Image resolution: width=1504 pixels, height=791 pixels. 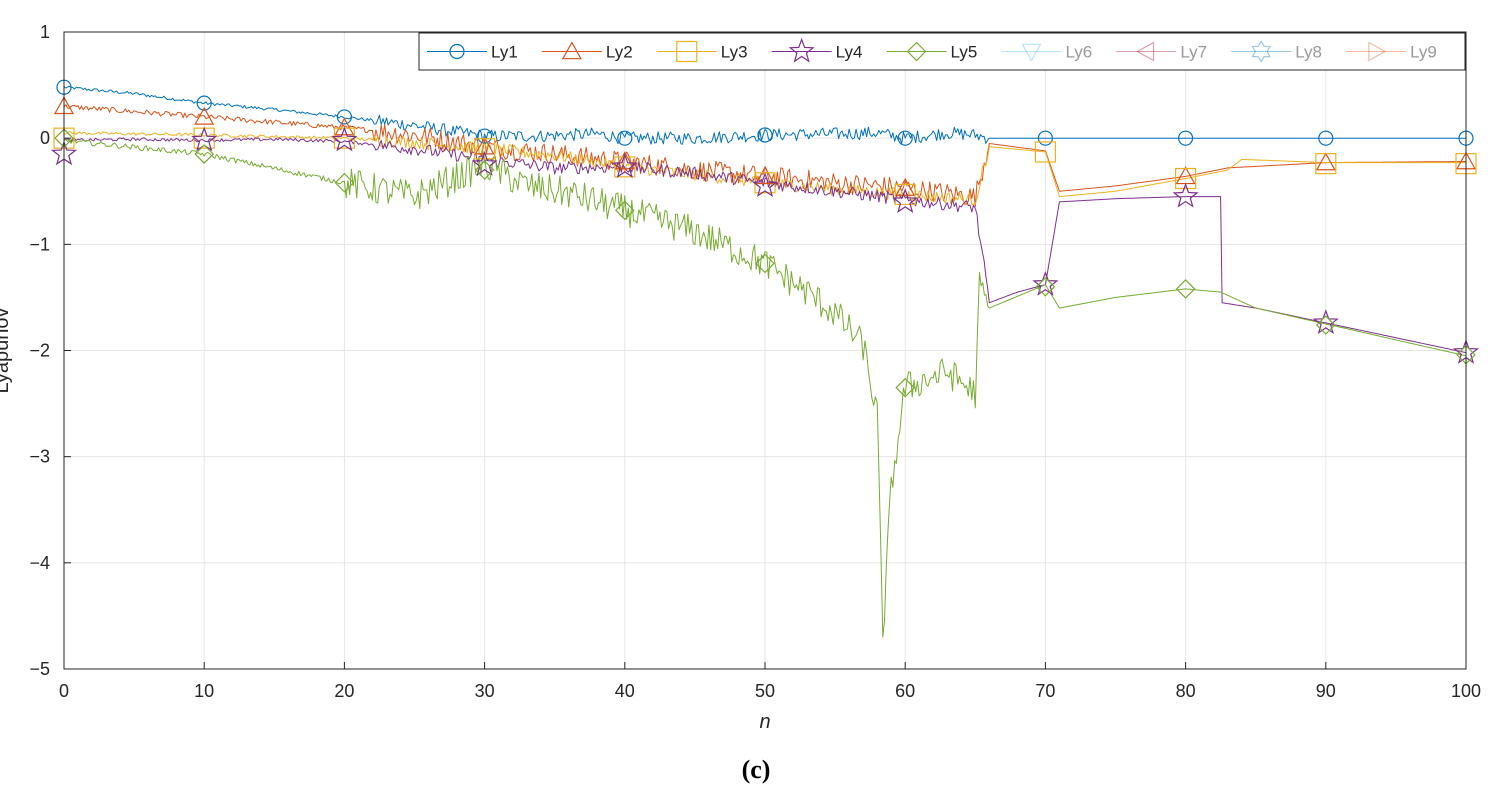 What do you see at coordinates (6, 351) in the screenshot?
I see `y-axis-label: Lyapunov` at bounding box center [6, 351].